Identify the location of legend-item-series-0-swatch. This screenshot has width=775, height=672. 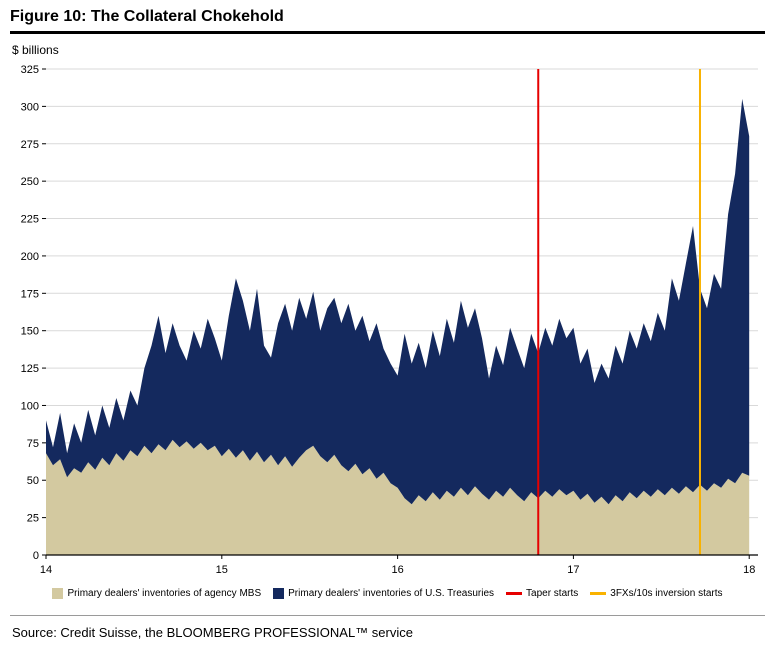
(58, 593).